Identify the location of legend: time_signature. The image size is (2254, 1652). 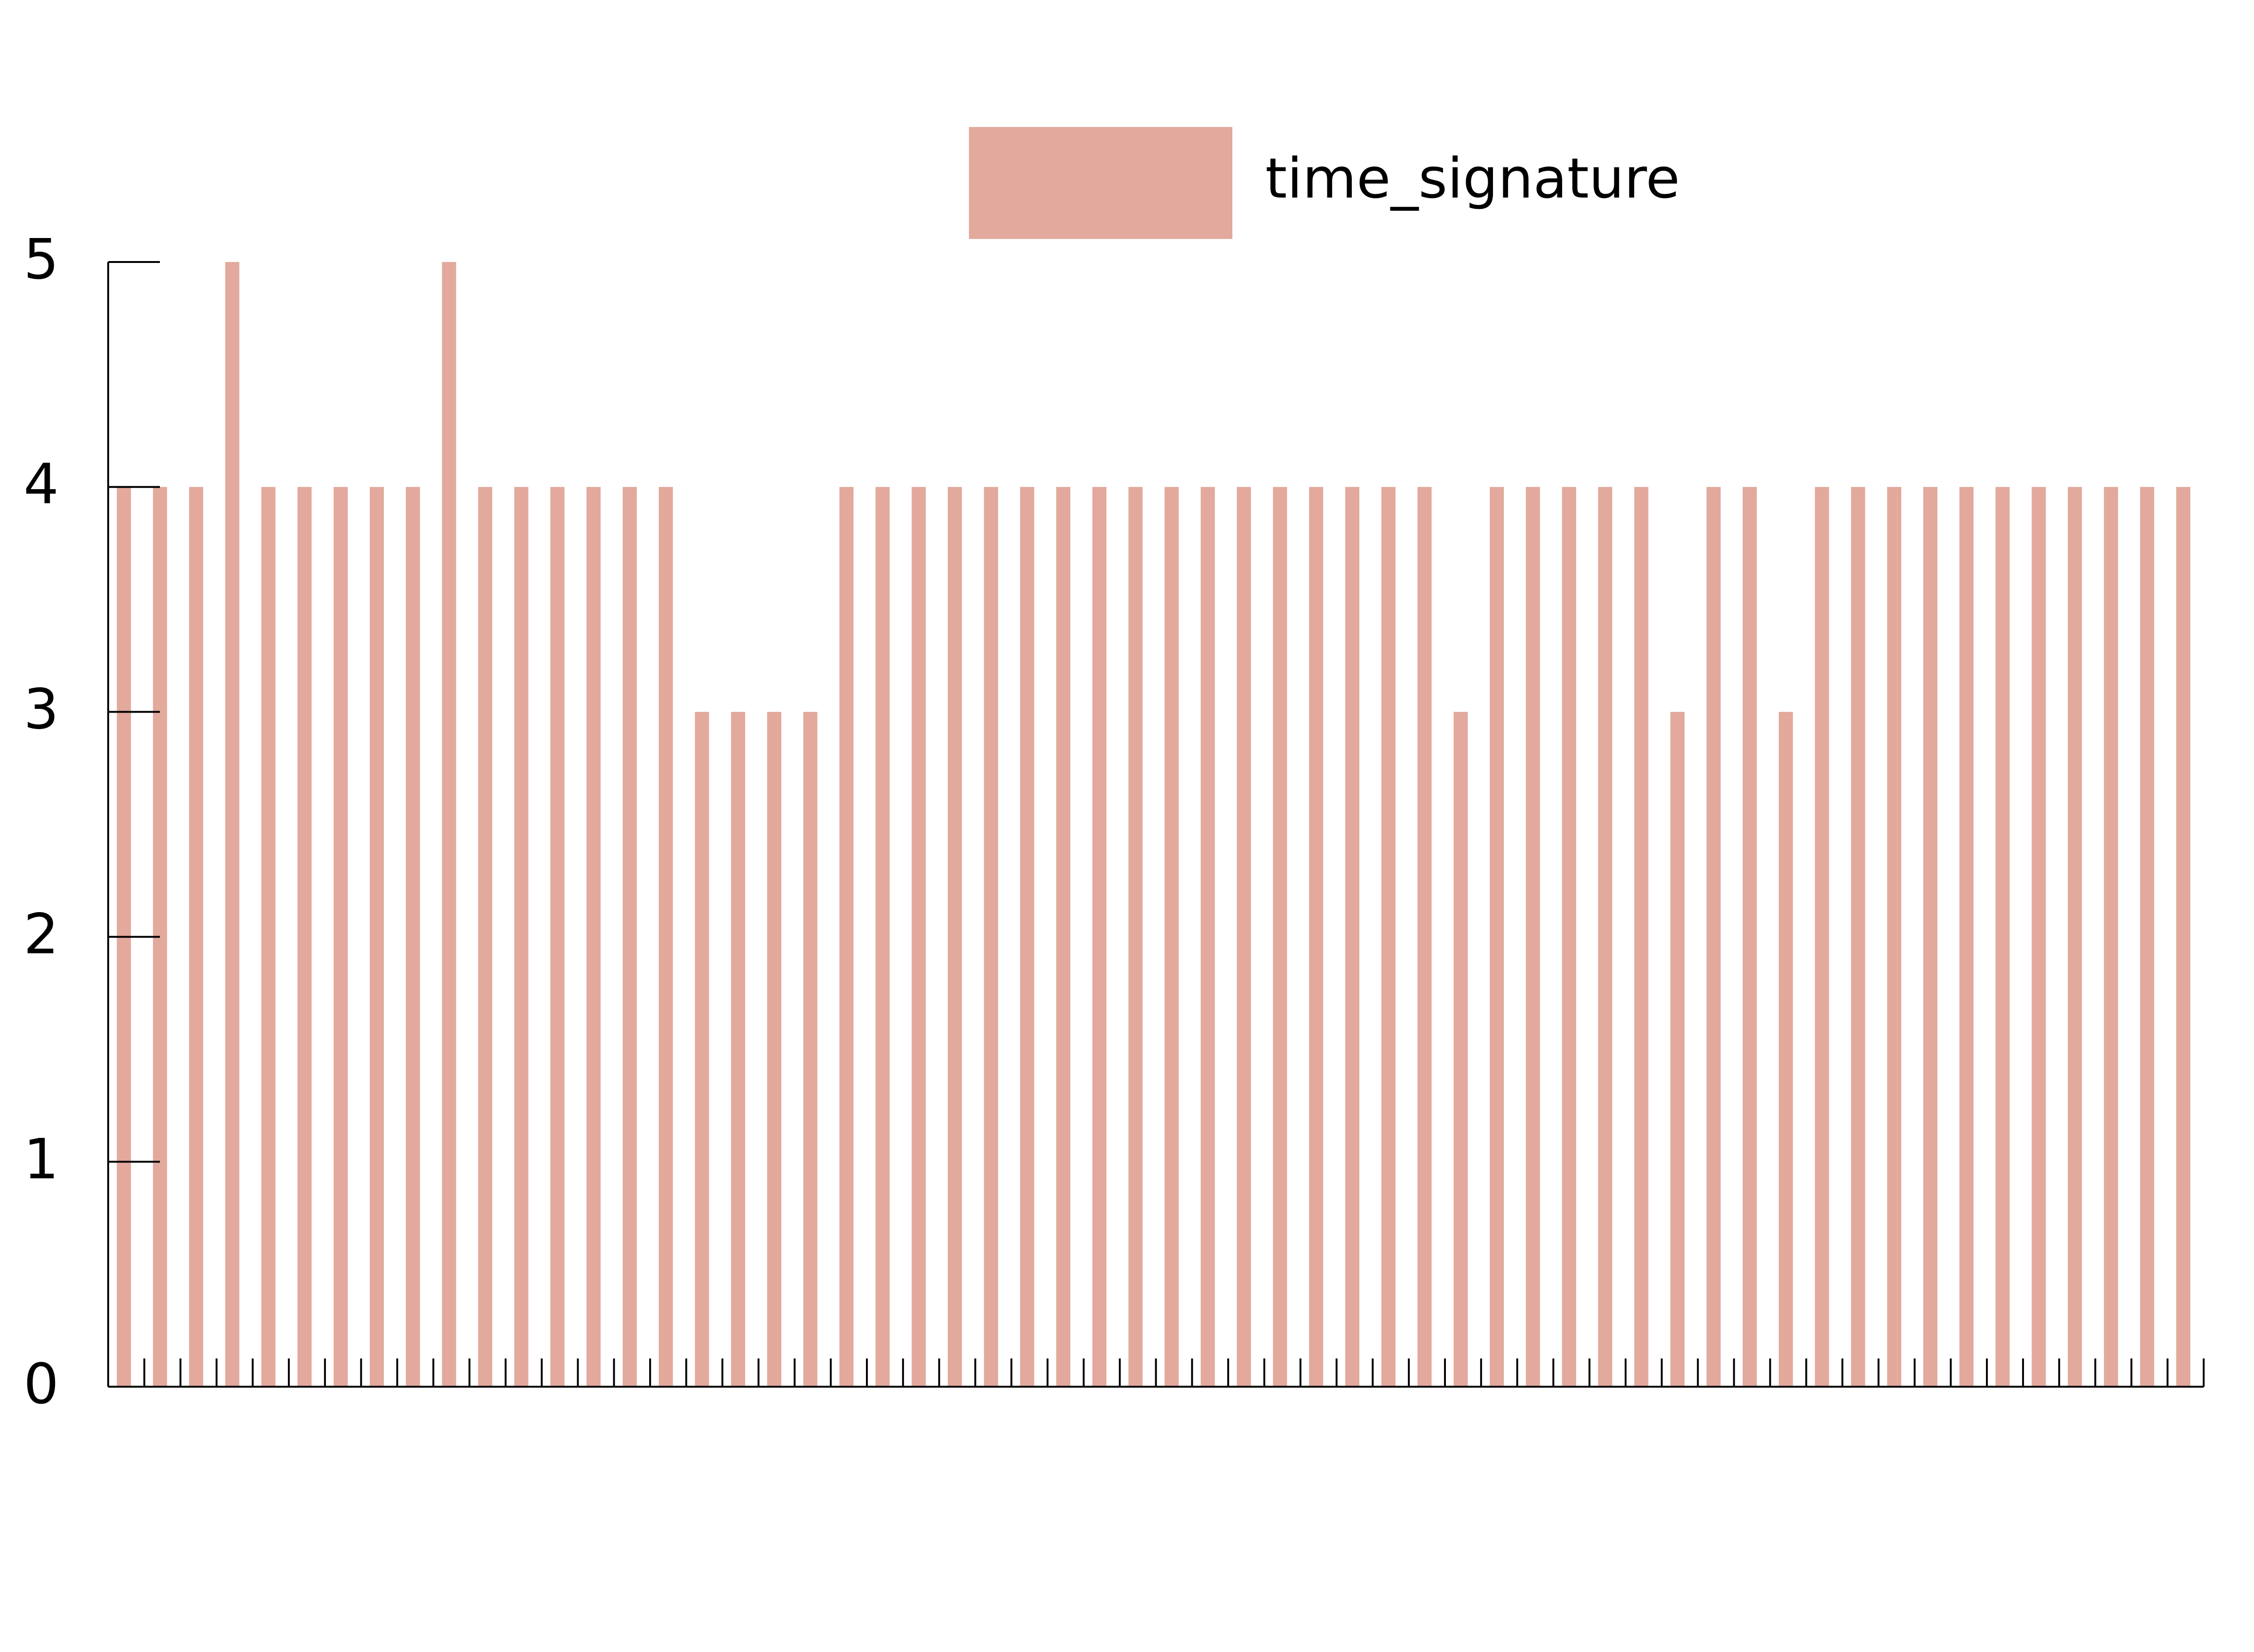
(1324, 183).